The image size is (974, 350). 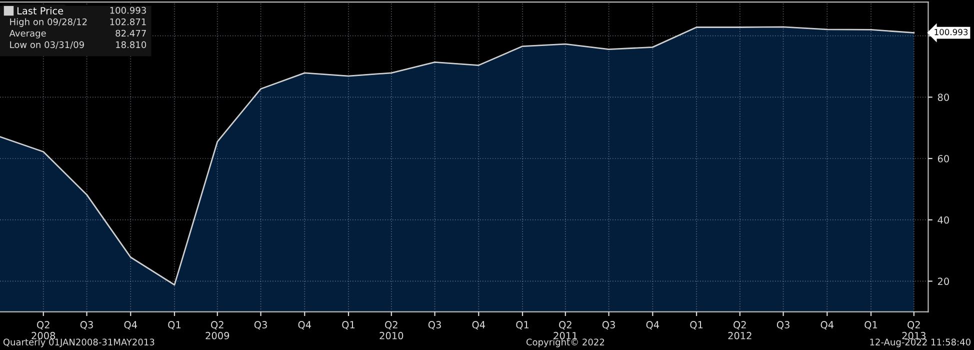 What do you see at coordinates (565, 343) in the screenshot?
I see `text: Copyright© 2022` at bounding box center [565, 343].